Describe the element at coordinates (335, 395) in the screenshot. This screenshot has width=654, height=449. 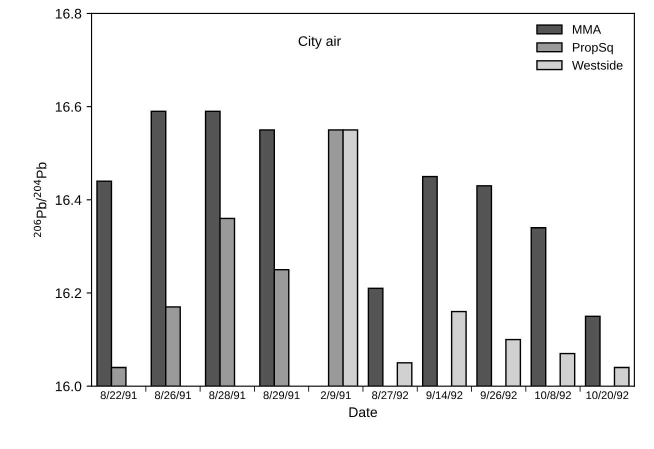
I see `x-tick-label: 2/9/91` at that location.